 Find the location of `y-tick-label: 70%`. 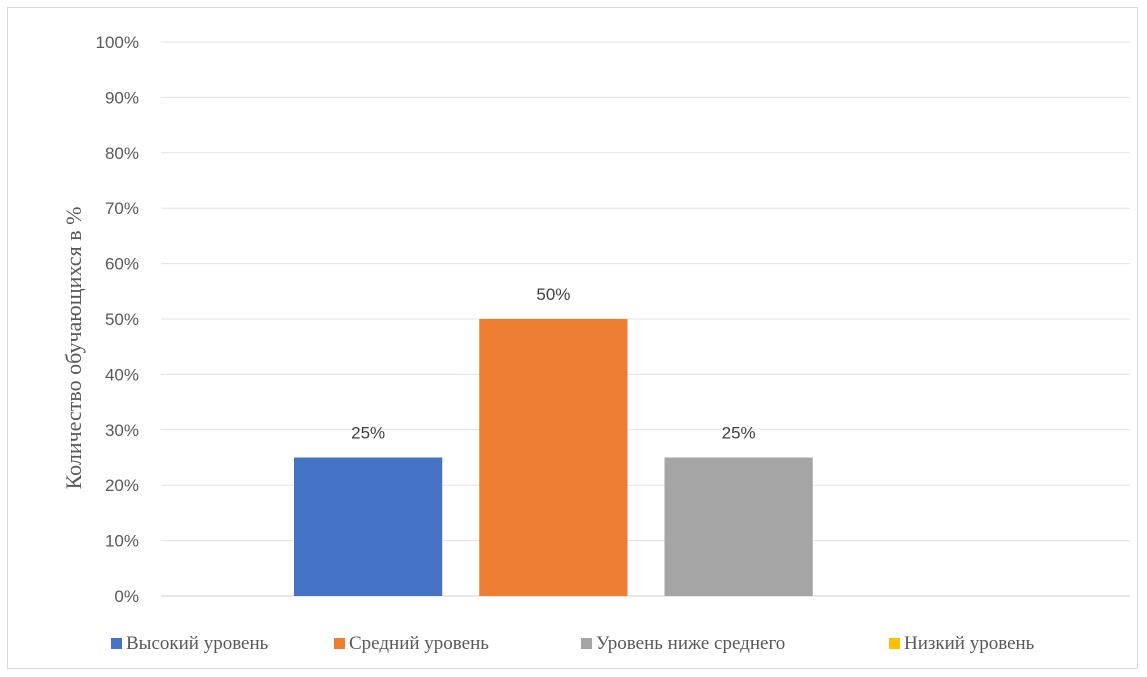

y-tick-label: 70% is located at coordinates (122, 208).